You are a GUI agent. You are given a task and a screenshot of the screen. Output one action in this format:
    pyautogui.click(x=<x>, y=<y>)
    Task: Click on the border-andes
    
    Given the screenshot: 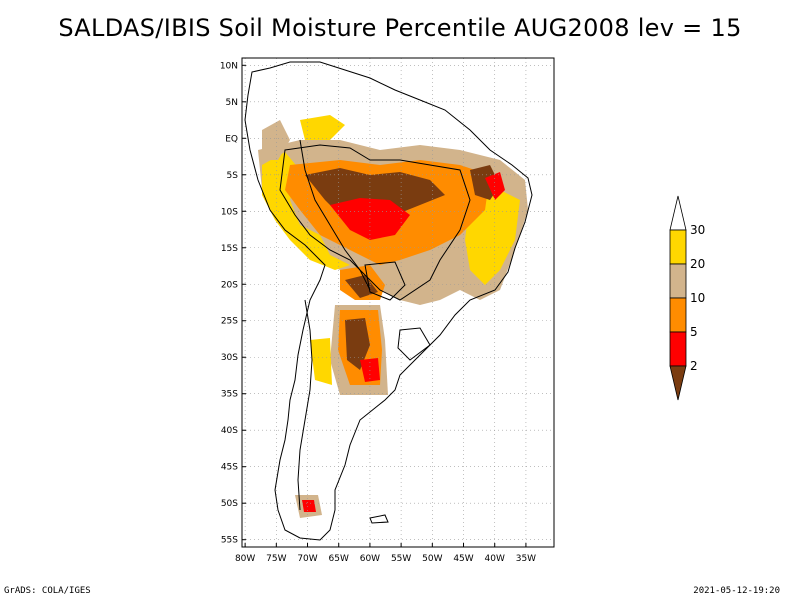 What is the action you would take?
    pyautogui.click(x=335, y=215)
    